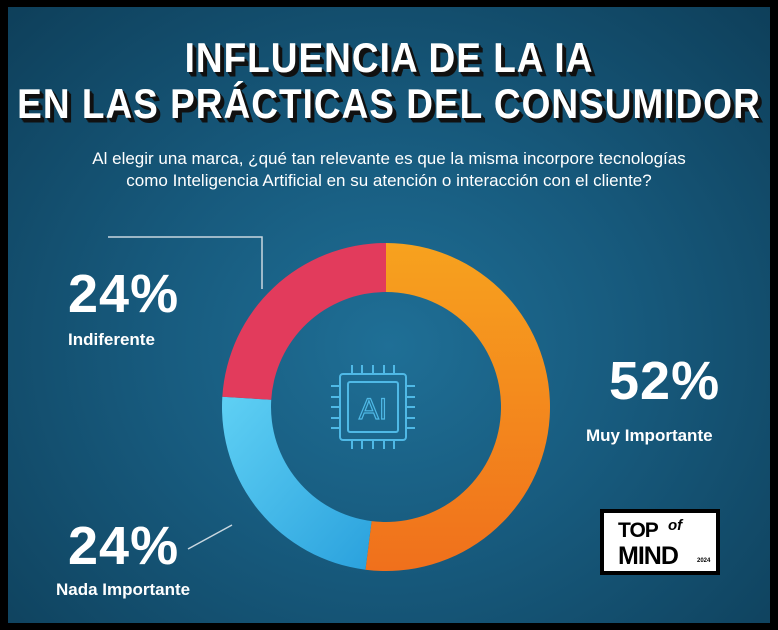  Describe the element at coordinates (373, 409) in the screenshot. I see `ai-chip-label: AI` at that location.